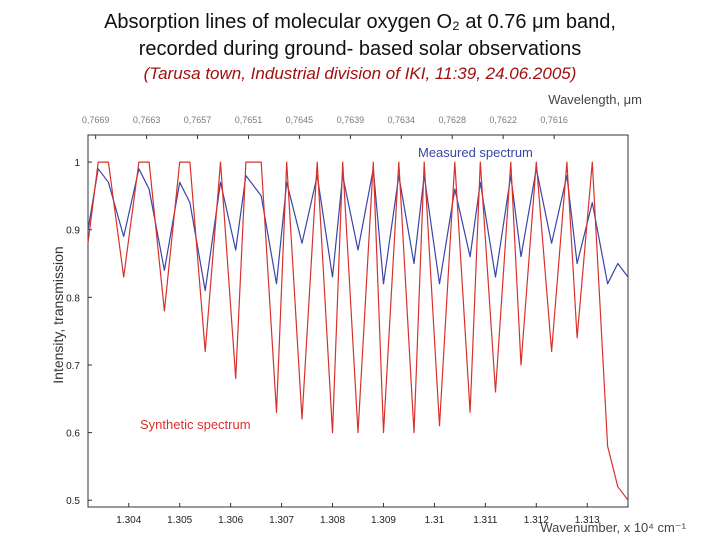 The image size is (720, 540). I want to click on x-tick-label: 1.31, so click(435, 520).